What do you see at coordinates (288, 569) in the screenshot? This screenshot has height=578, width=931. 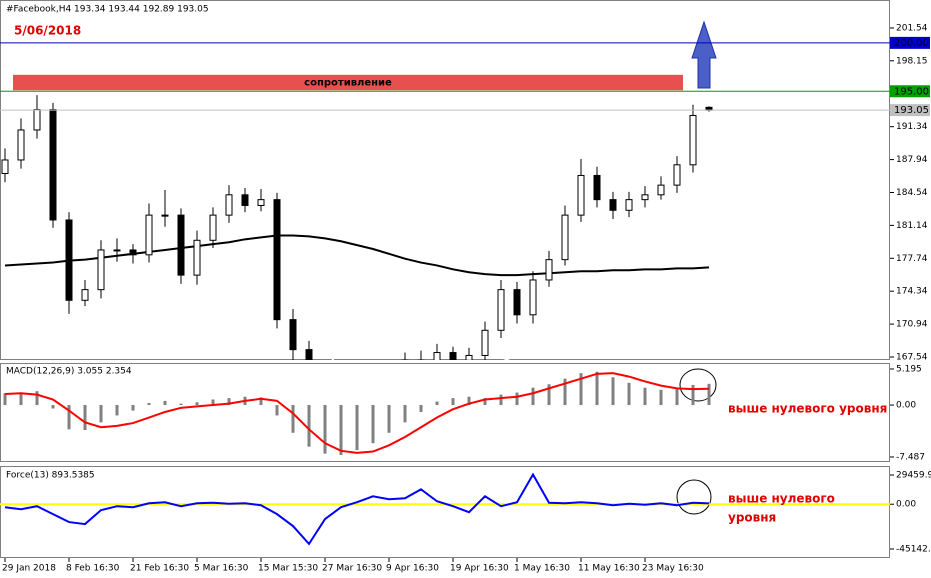 I see `x-tick-label: 15 Mar 15:30` at bounding box center [288, 569].